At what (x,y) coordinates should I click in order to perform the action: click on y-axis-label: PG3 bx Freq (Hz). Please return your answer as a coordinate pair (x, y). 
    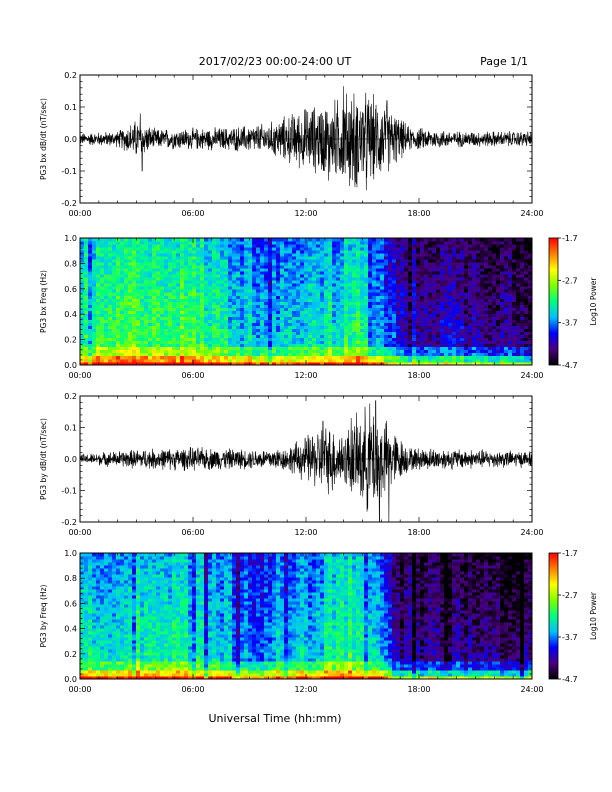
    Looking at the image, I should click on (43, 301).